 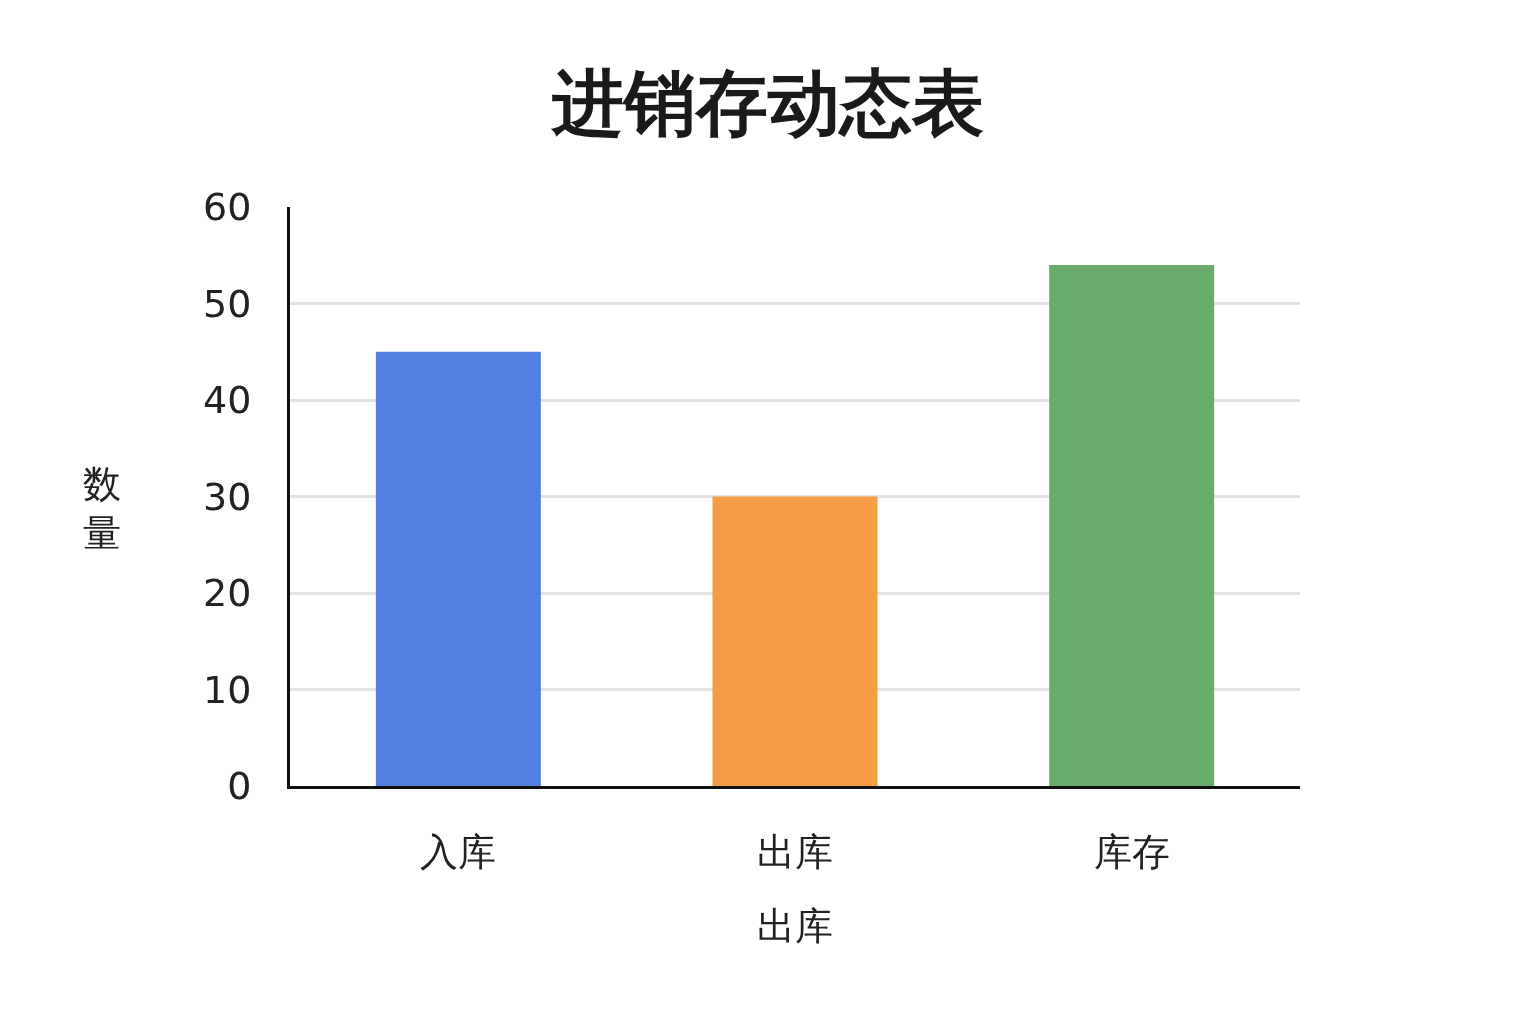 I want to click on y-tick-label: 30, so click(x=227, y=496).